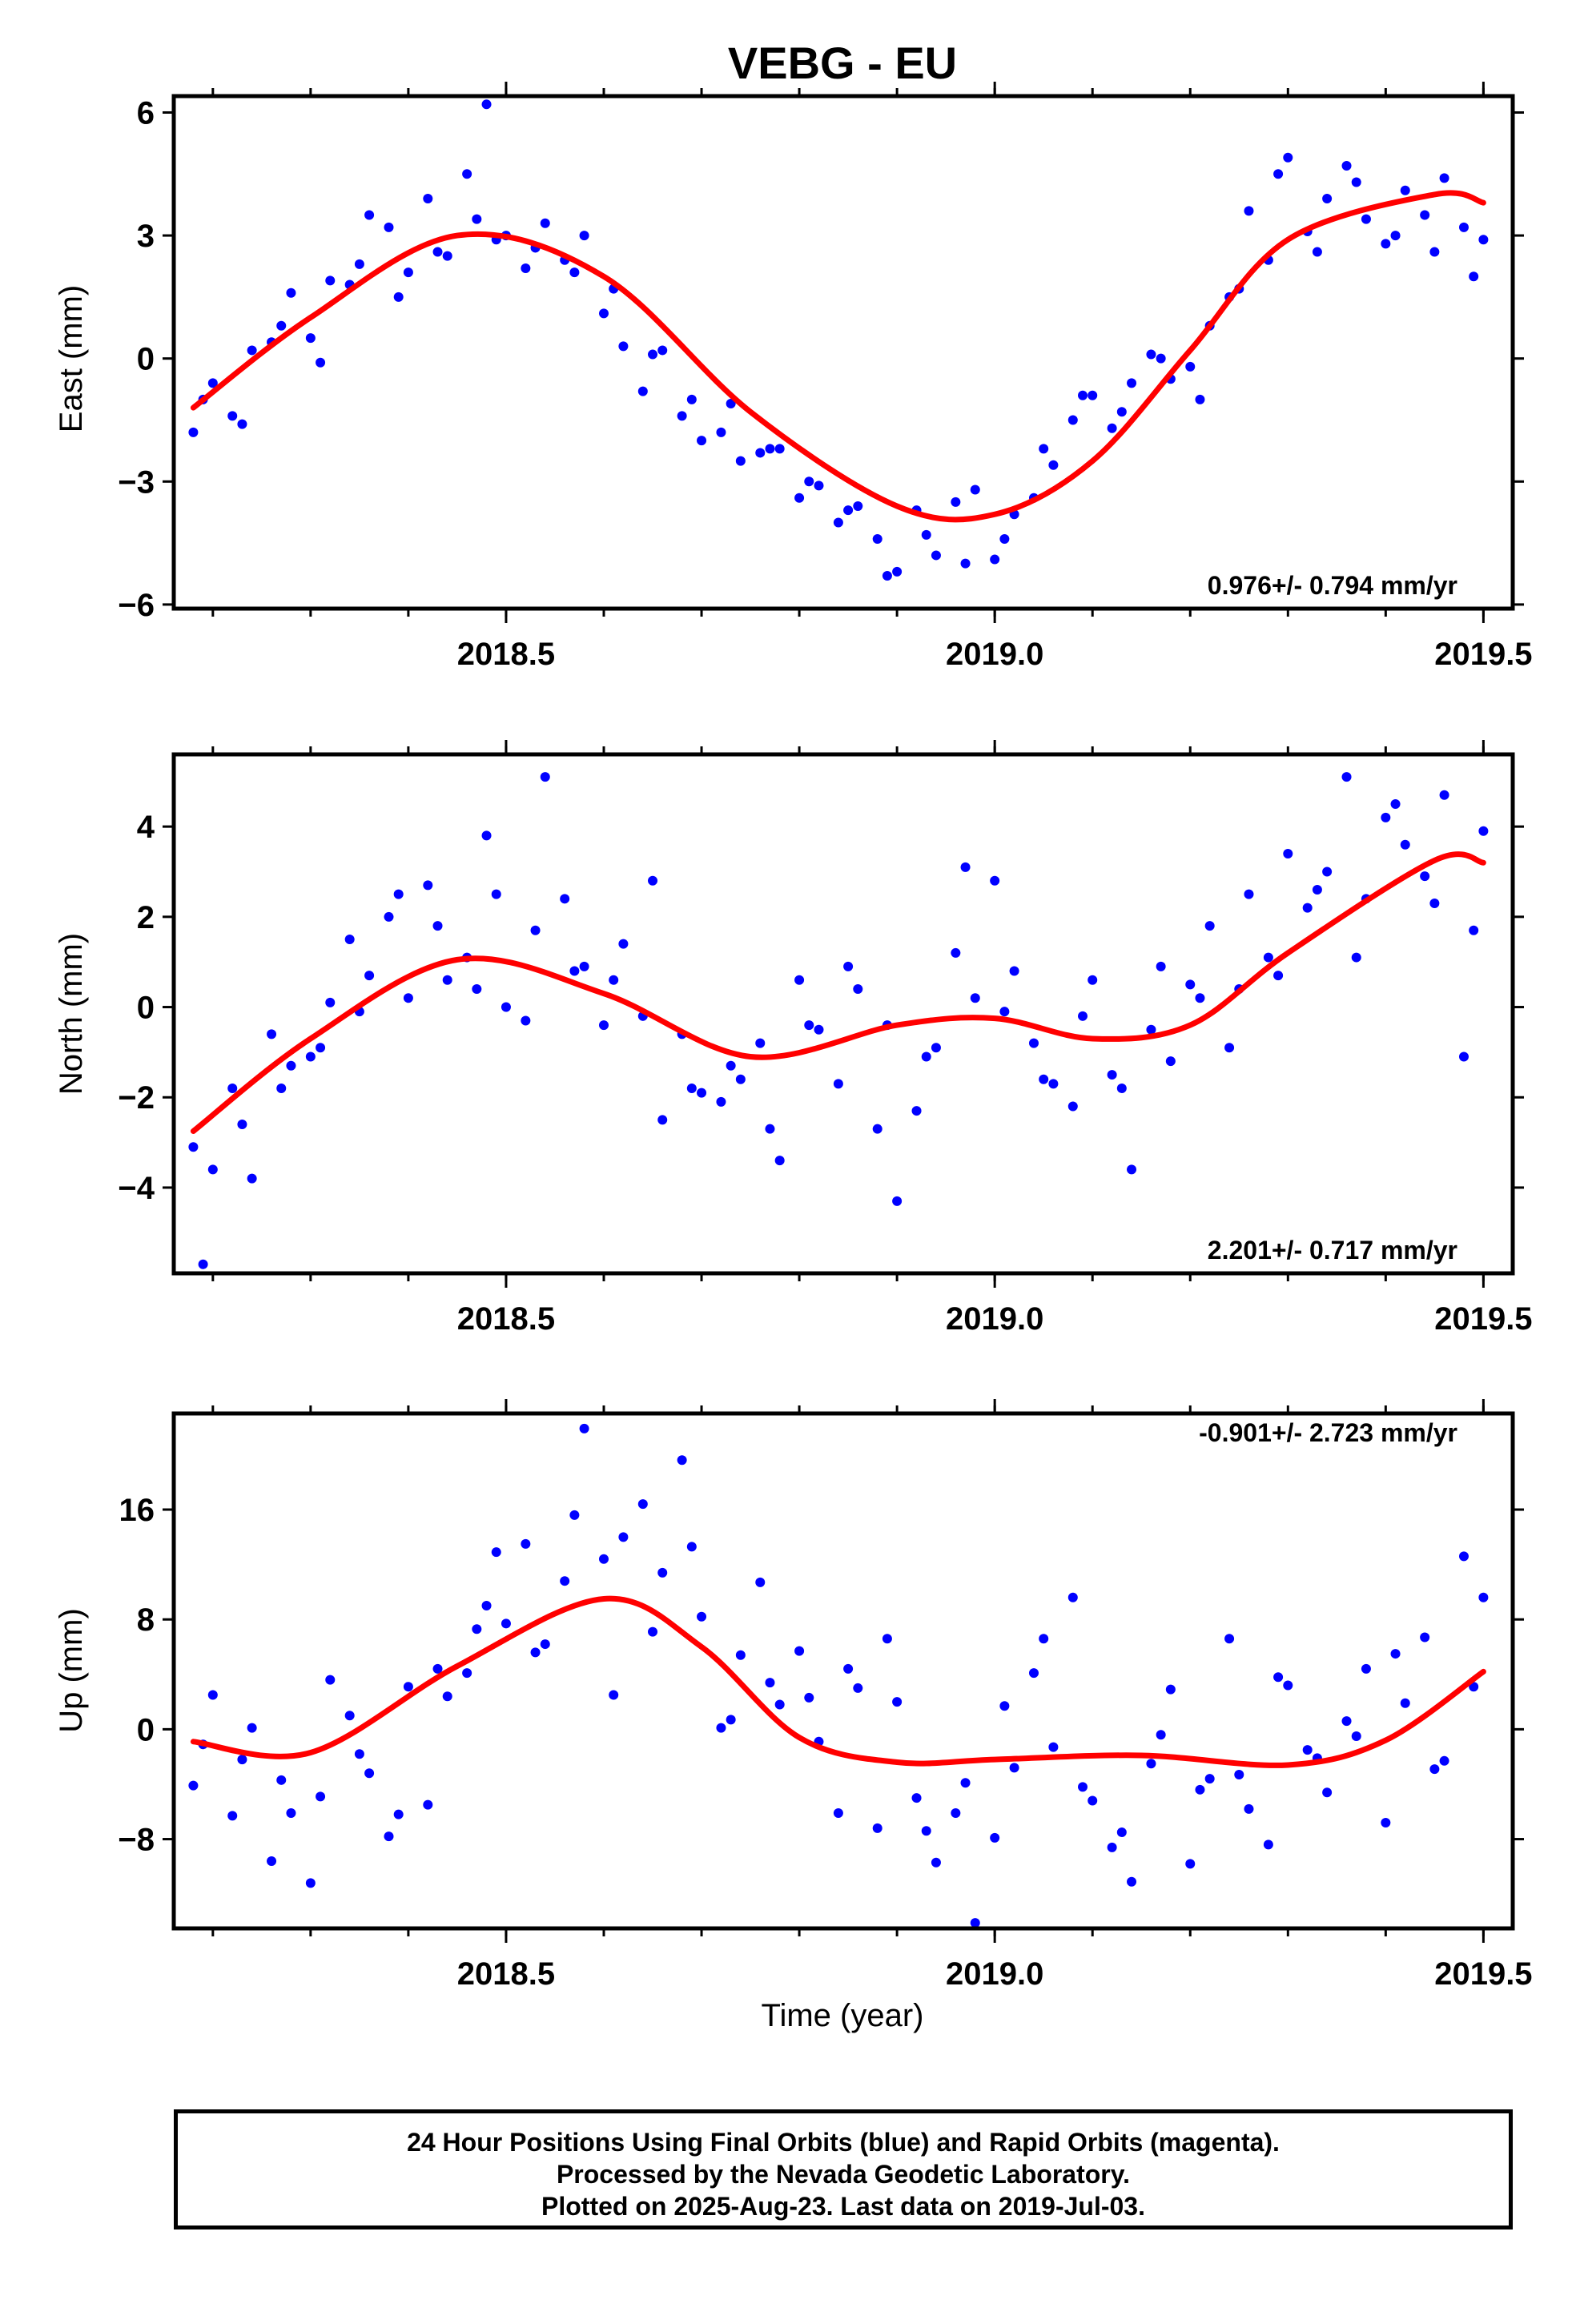  I want to click on y-tick-label: −8, so click(136, 1841).